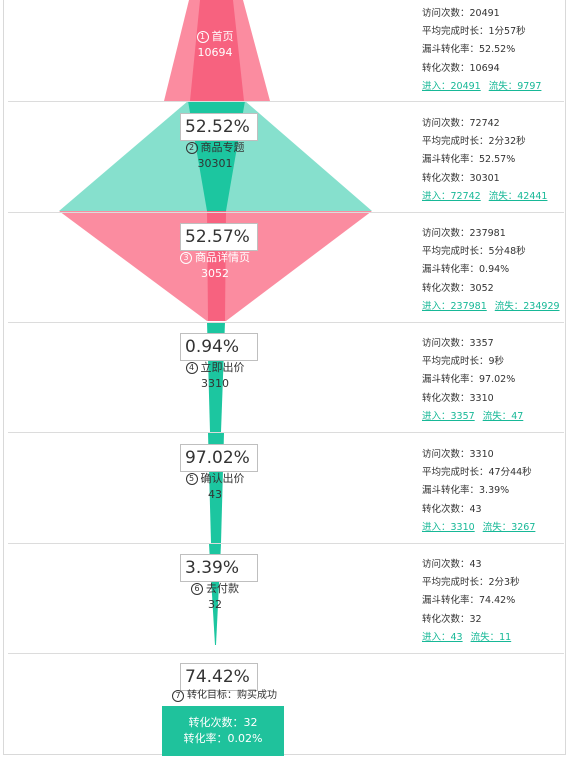 Image resolution: width=571 pixels, height=760 pixels. What do you see at coordinates (469, 50) in the screenshot?
I see `funnel-rate-text: 漏斗转化率：52.52%` at bounding box center [469, 50].